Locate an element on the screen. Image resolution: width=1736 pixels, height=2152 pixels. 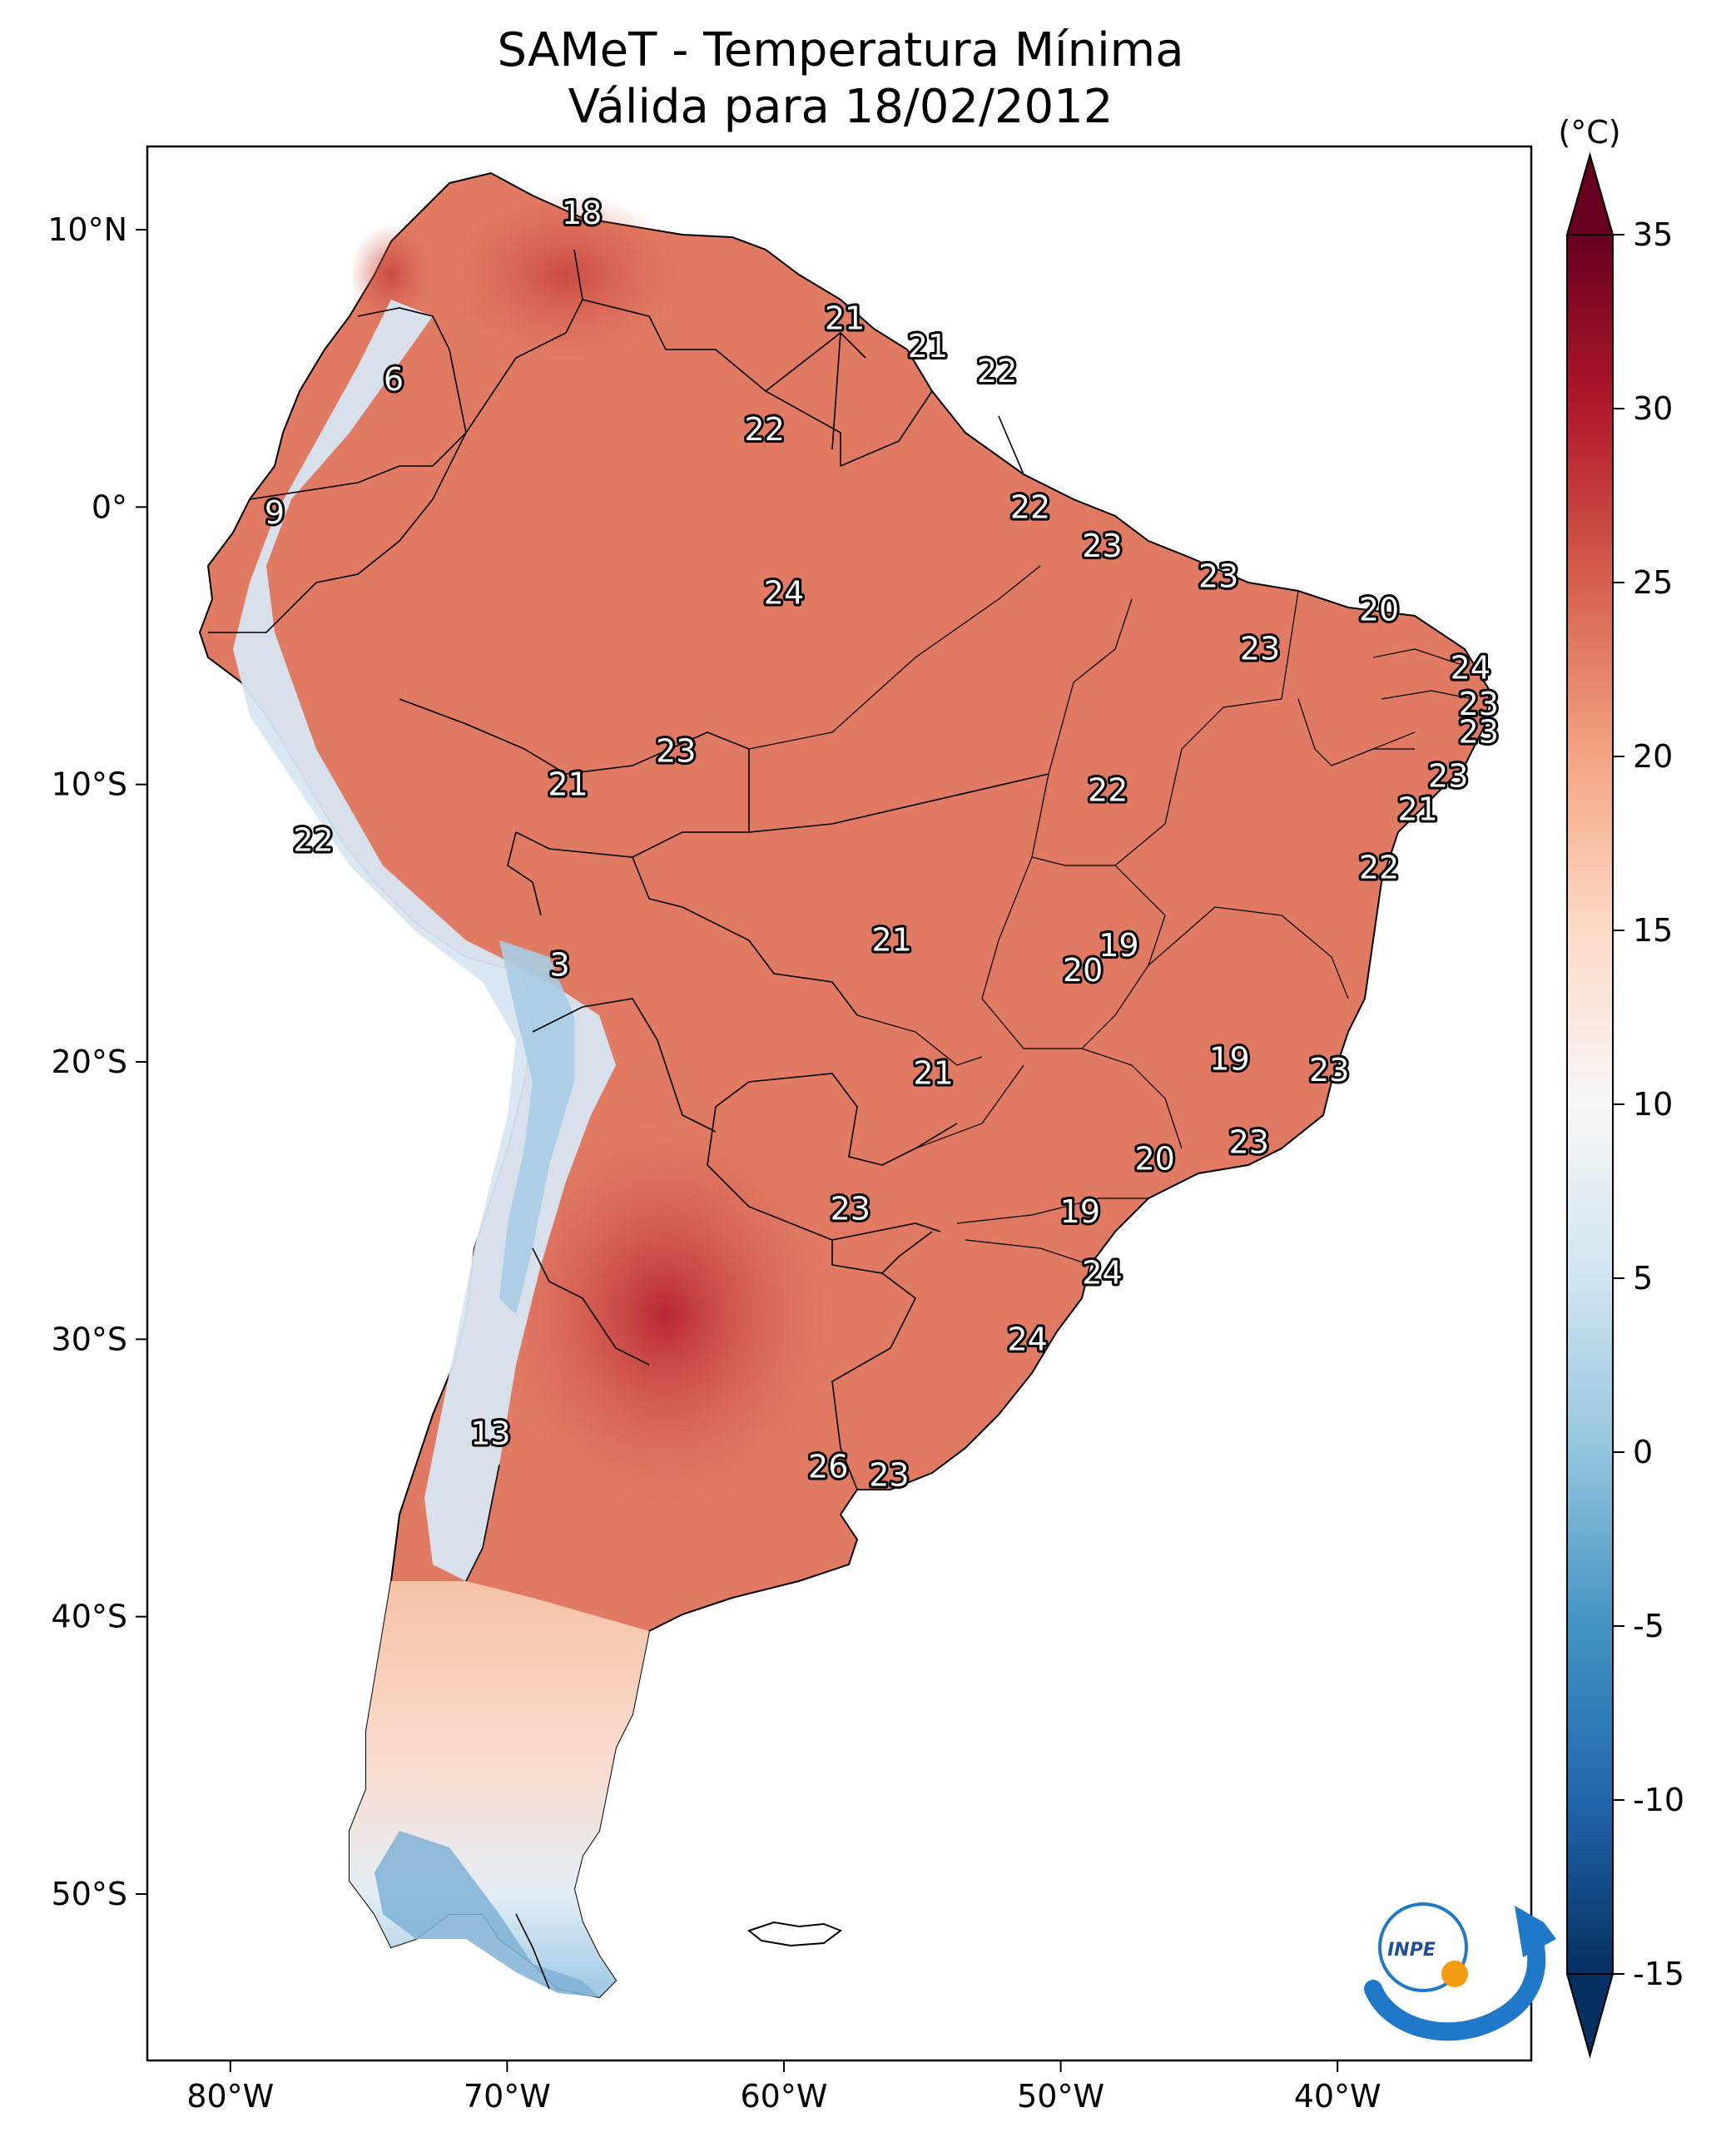
lon-tick-label: 50°W is located at coordinates (1060, 2096).